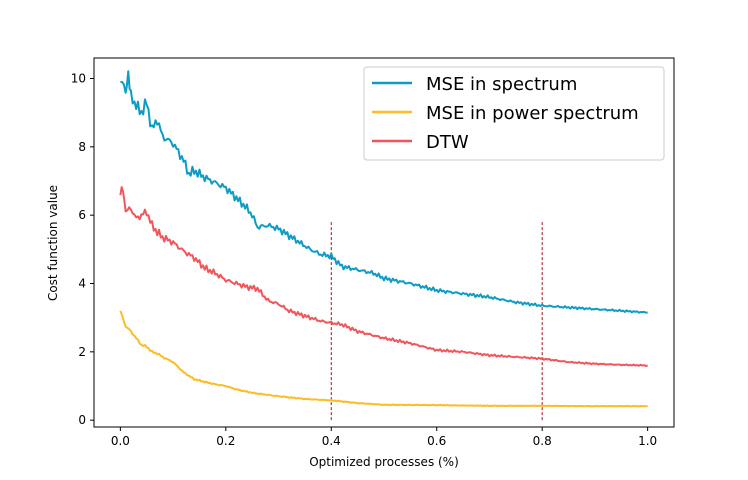 The image size is (748, 480). What do you see at coordinates (225, 441) in the screenshot?
I see `x-tick-label: 0.2` at bounding box center [225, 441].